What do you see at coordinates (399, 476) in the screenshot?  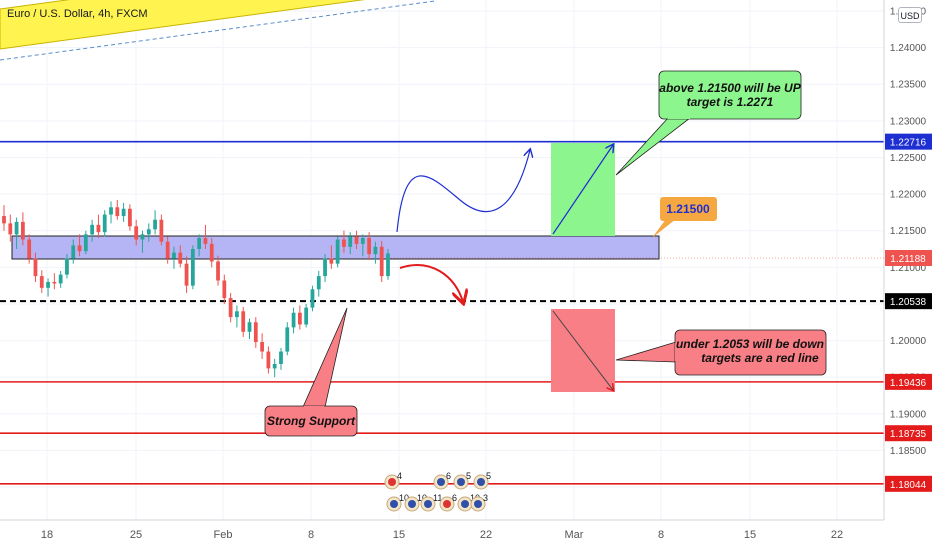 I see `event-count: 4` at bounding box center [399, 476].